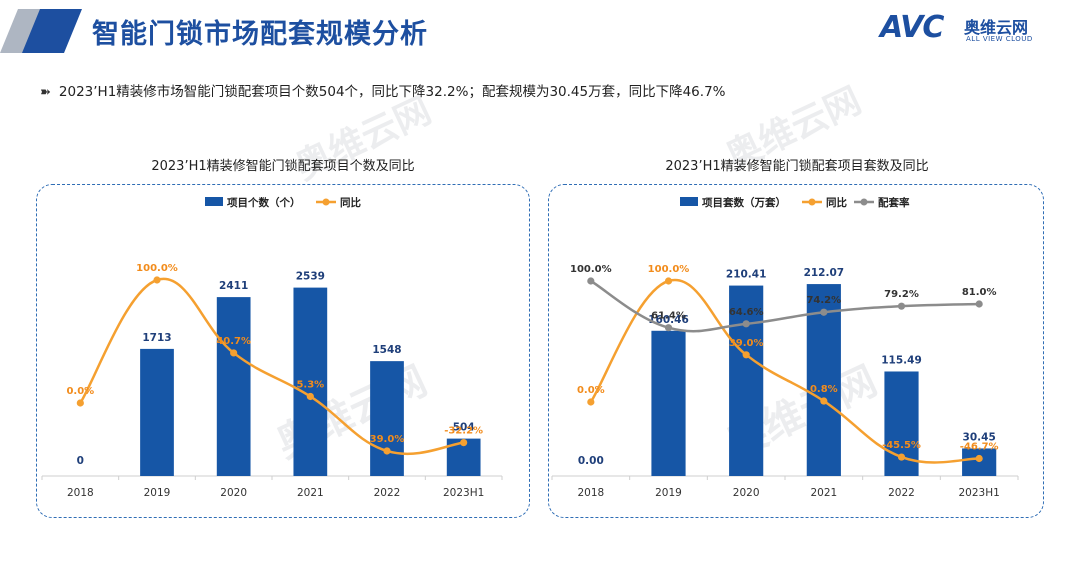 The height and width of the screenshot is (565, 1080). What do you see at coordinates (979, 493) in the screenshot?
I see `chart2-x-tick-label: 2023H1` at bounding box center [979, 493].